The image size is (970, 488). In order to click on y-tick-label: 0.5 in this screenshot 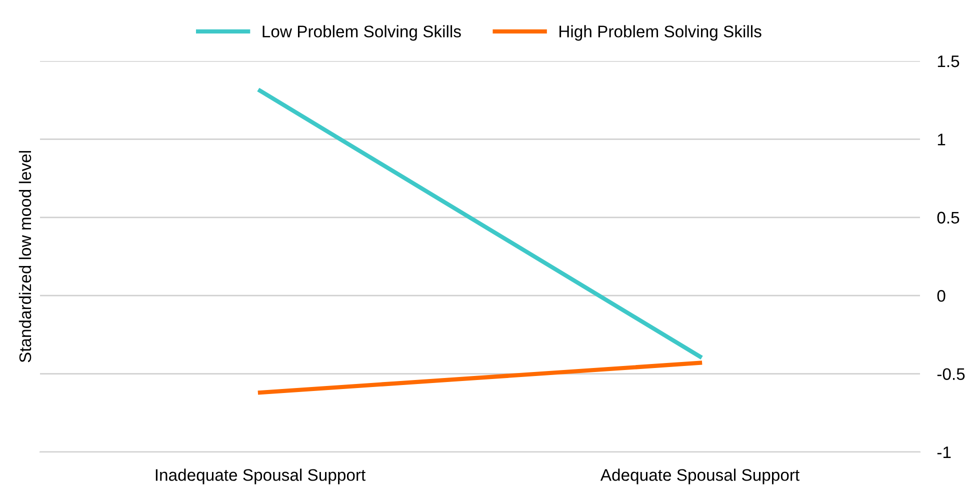, I will do `click(948, 218)`.